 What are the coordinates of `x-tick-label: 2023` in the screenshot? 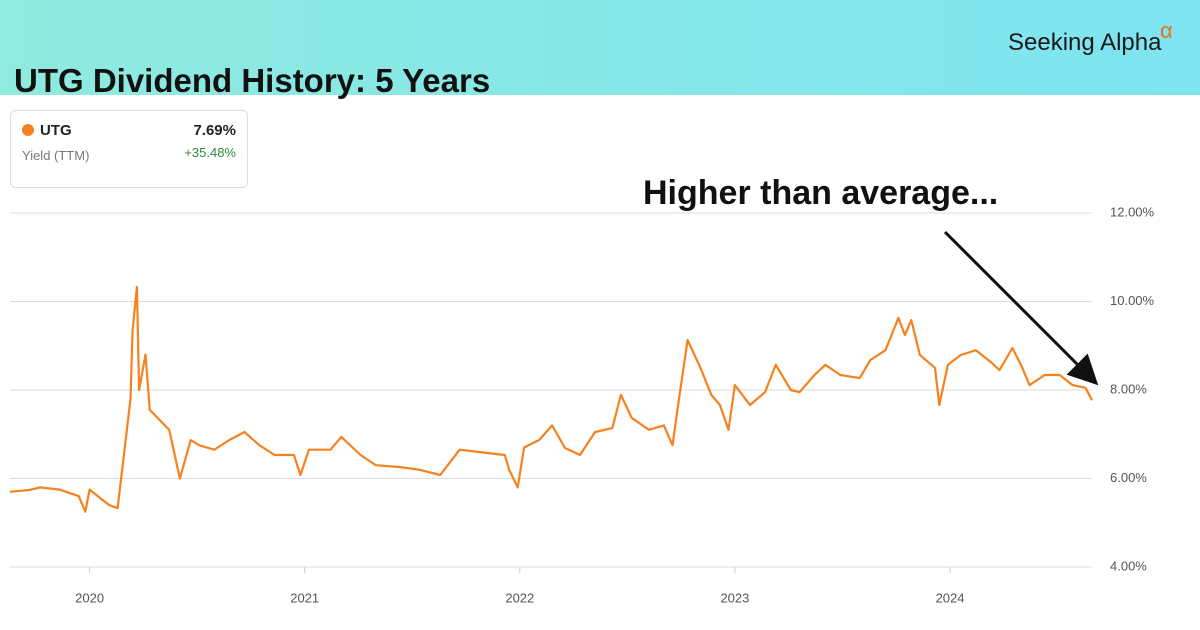 It's located at (734, 597).